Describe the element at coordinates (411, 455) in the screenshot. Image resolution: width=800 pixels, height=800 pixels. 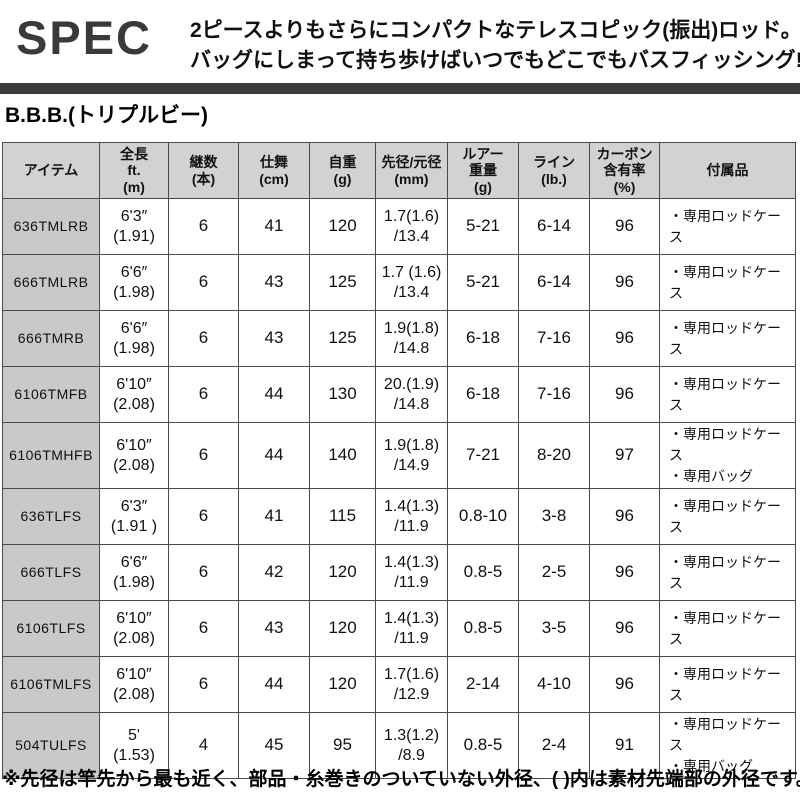
I see `cell-diameter: 1.9(1.8) /14.9` at that location.